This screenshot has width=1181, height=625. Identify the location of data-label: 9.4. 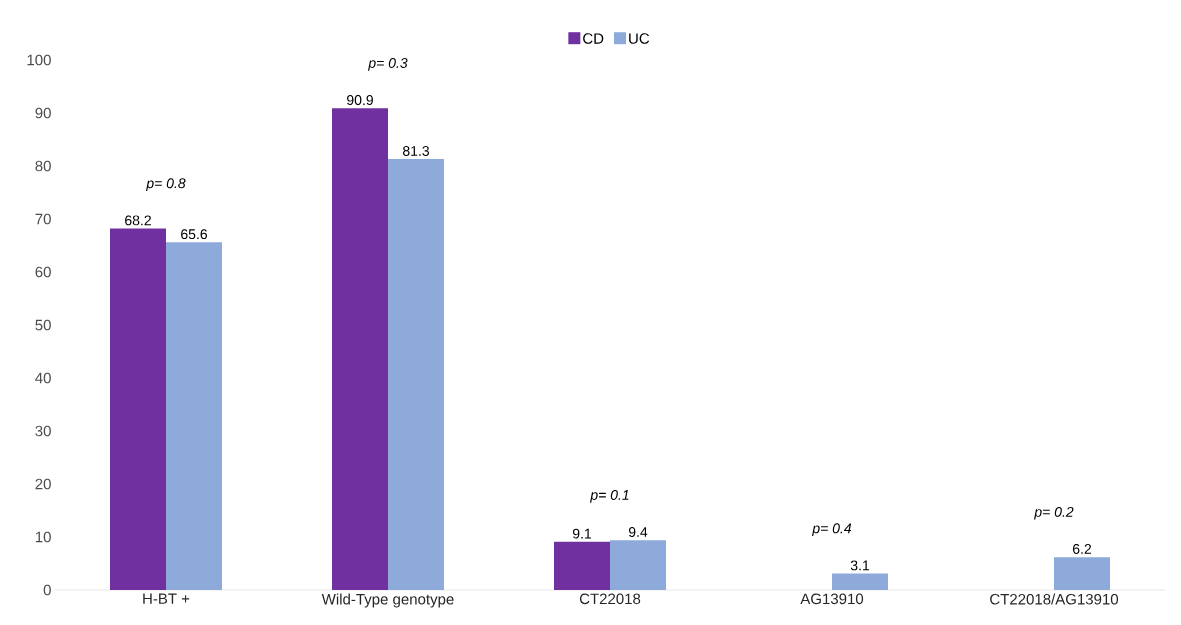
(638, 532).